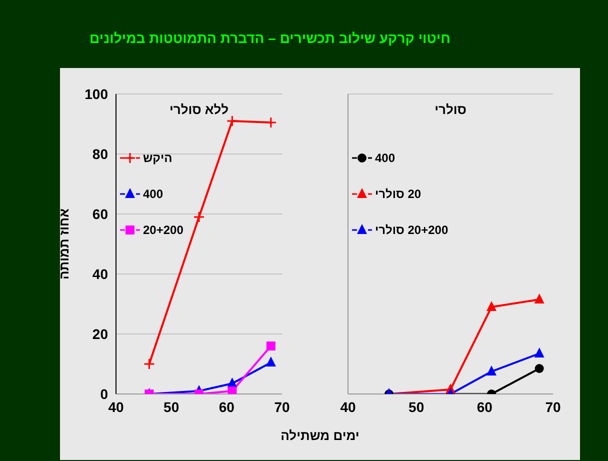 This screenshot has height=461, width=608. What do you see at coordinates (320, 435) in the screenshot?
I see `x-axis-title: ימים משתילה` at bounding box center [320, 435].